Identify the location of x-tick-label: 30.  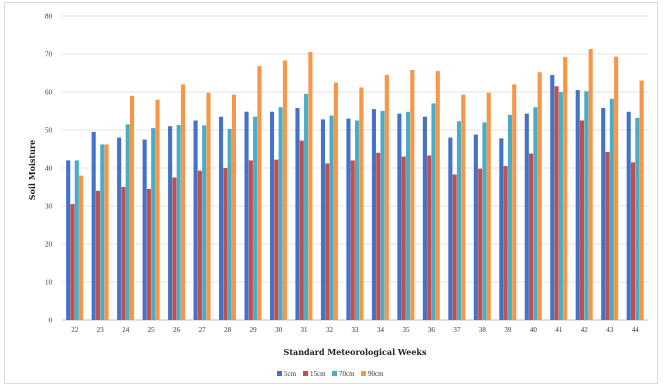
(279, 330).